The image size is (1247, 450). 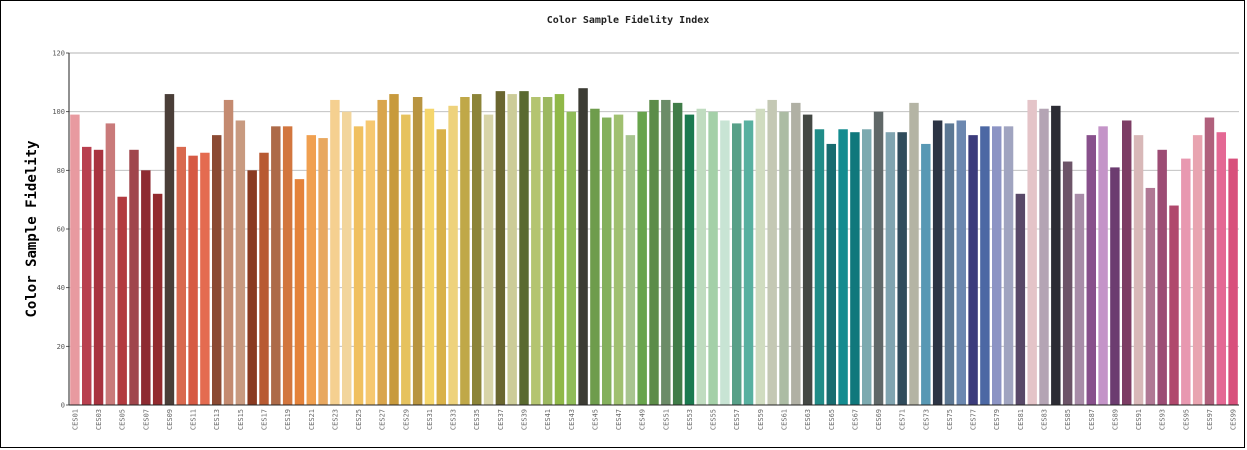 I want to click on bar-ces85, so click(x=1067, y=283).